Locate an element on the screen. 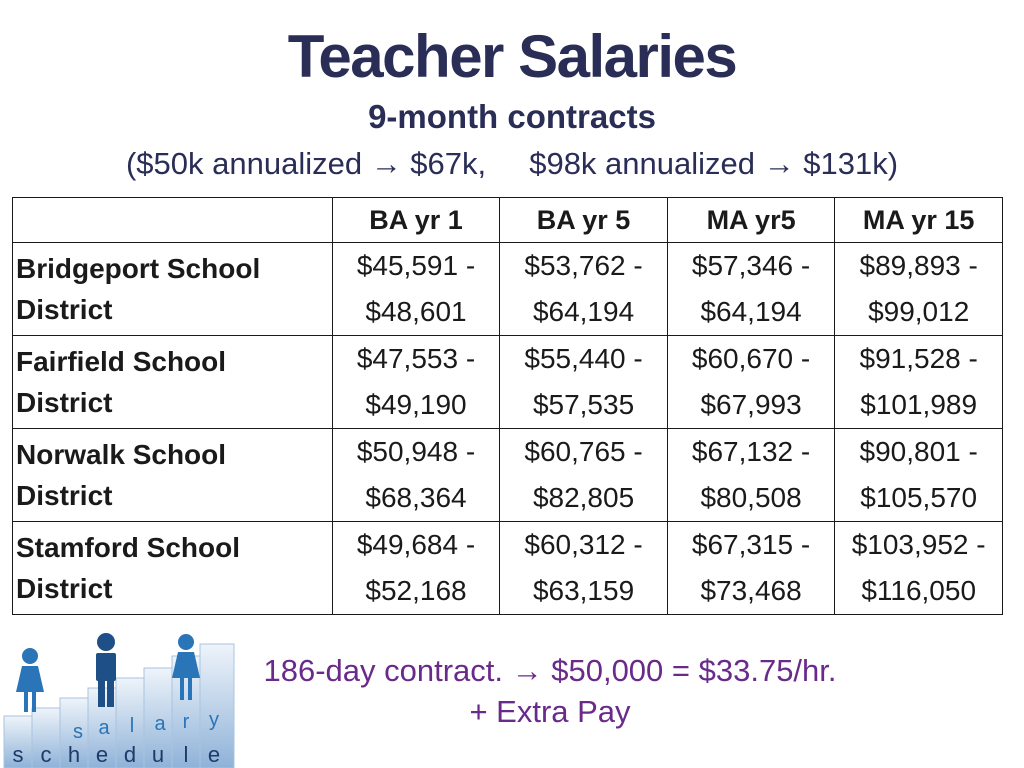  svg-text: y is located at coordinates (214, 720).